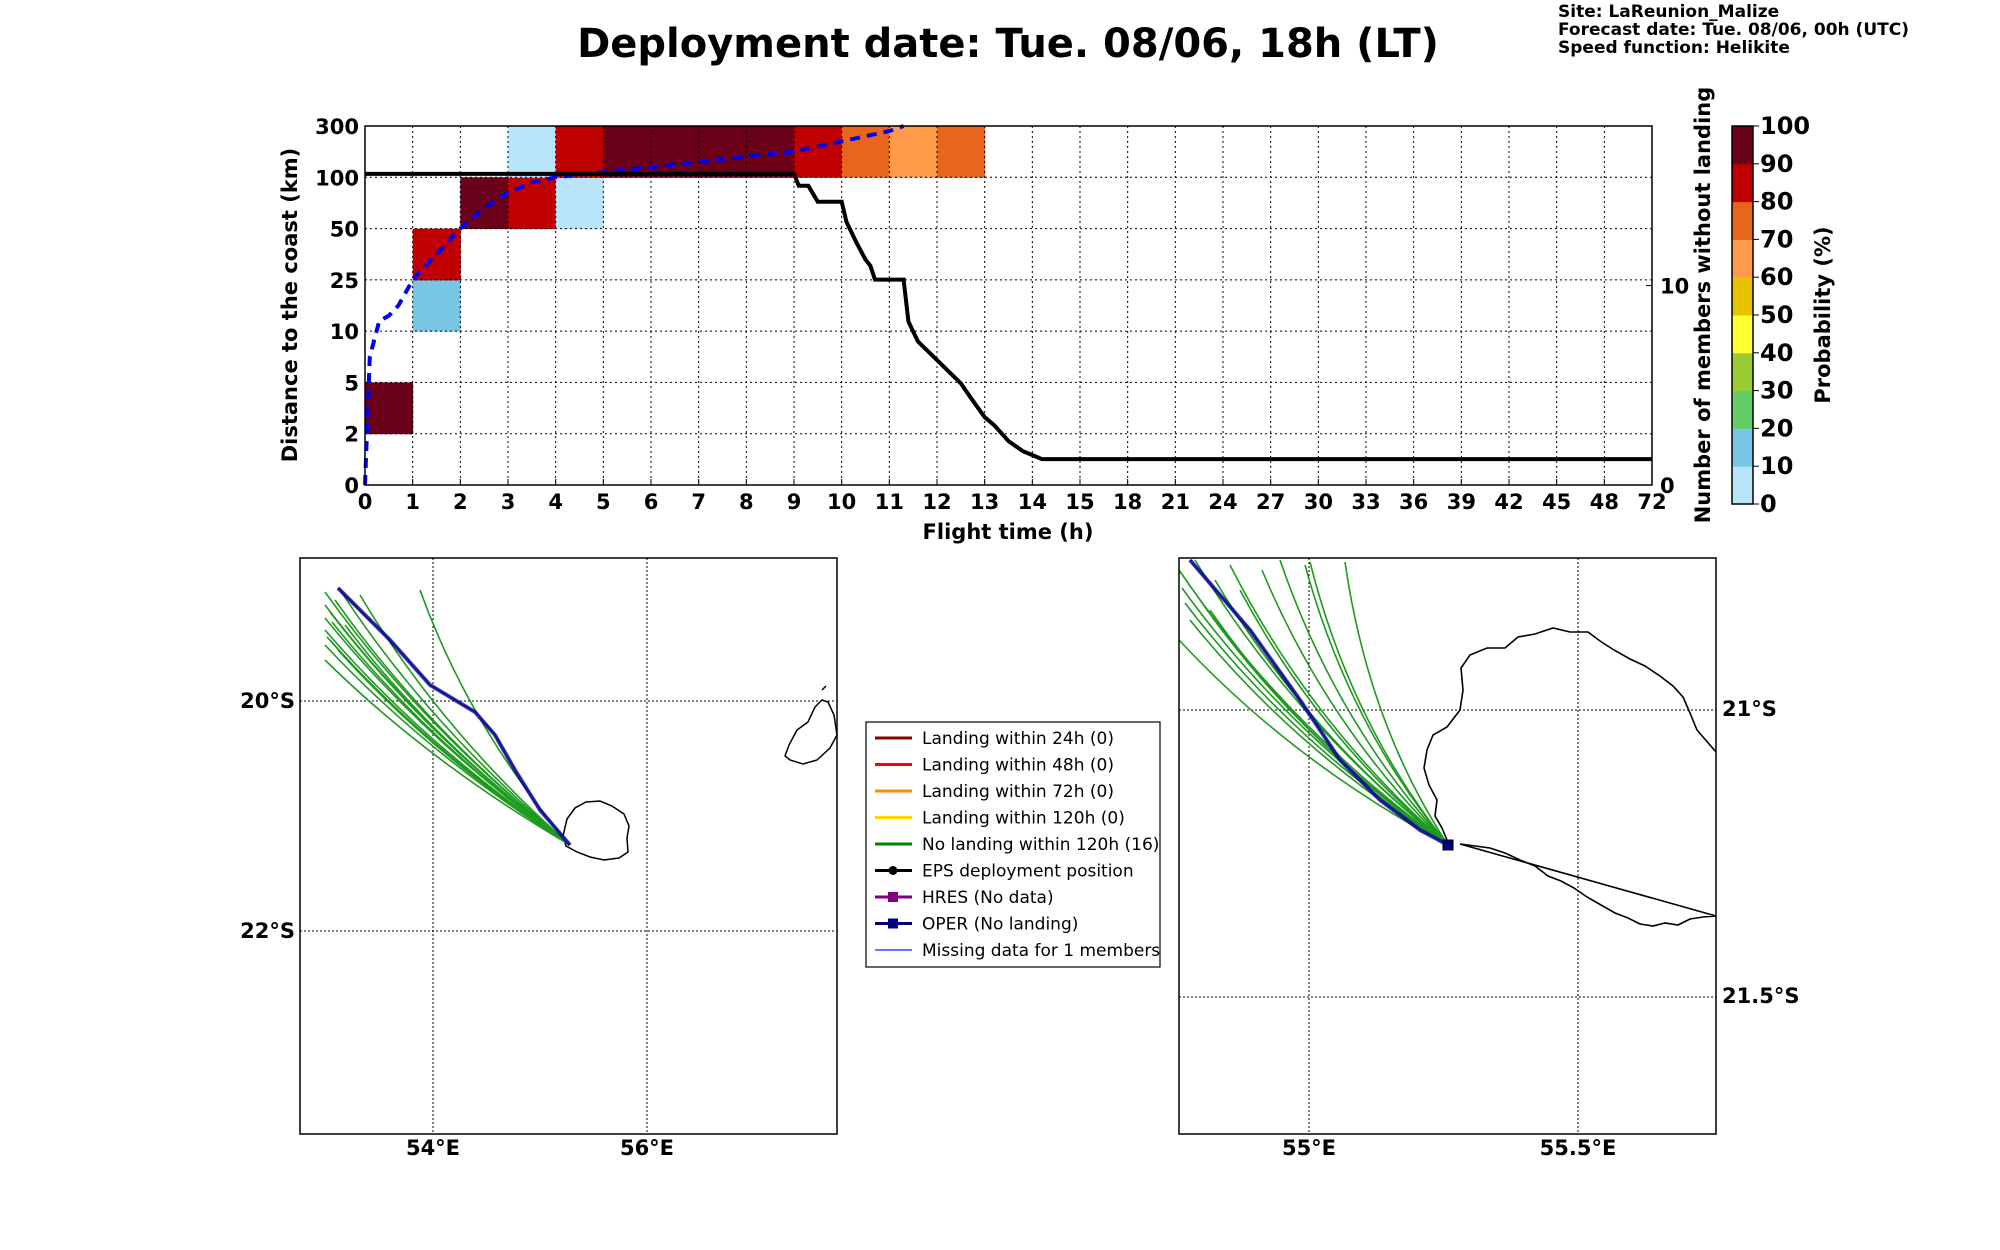 This screenshot has height=1250, width=2000. What do you see at coordinates (1008, 44) in the screenshot?
I see `figure-title: Deployment date: Tue. 08/06, 18h (LT)` at bounding box center [1008, 44].